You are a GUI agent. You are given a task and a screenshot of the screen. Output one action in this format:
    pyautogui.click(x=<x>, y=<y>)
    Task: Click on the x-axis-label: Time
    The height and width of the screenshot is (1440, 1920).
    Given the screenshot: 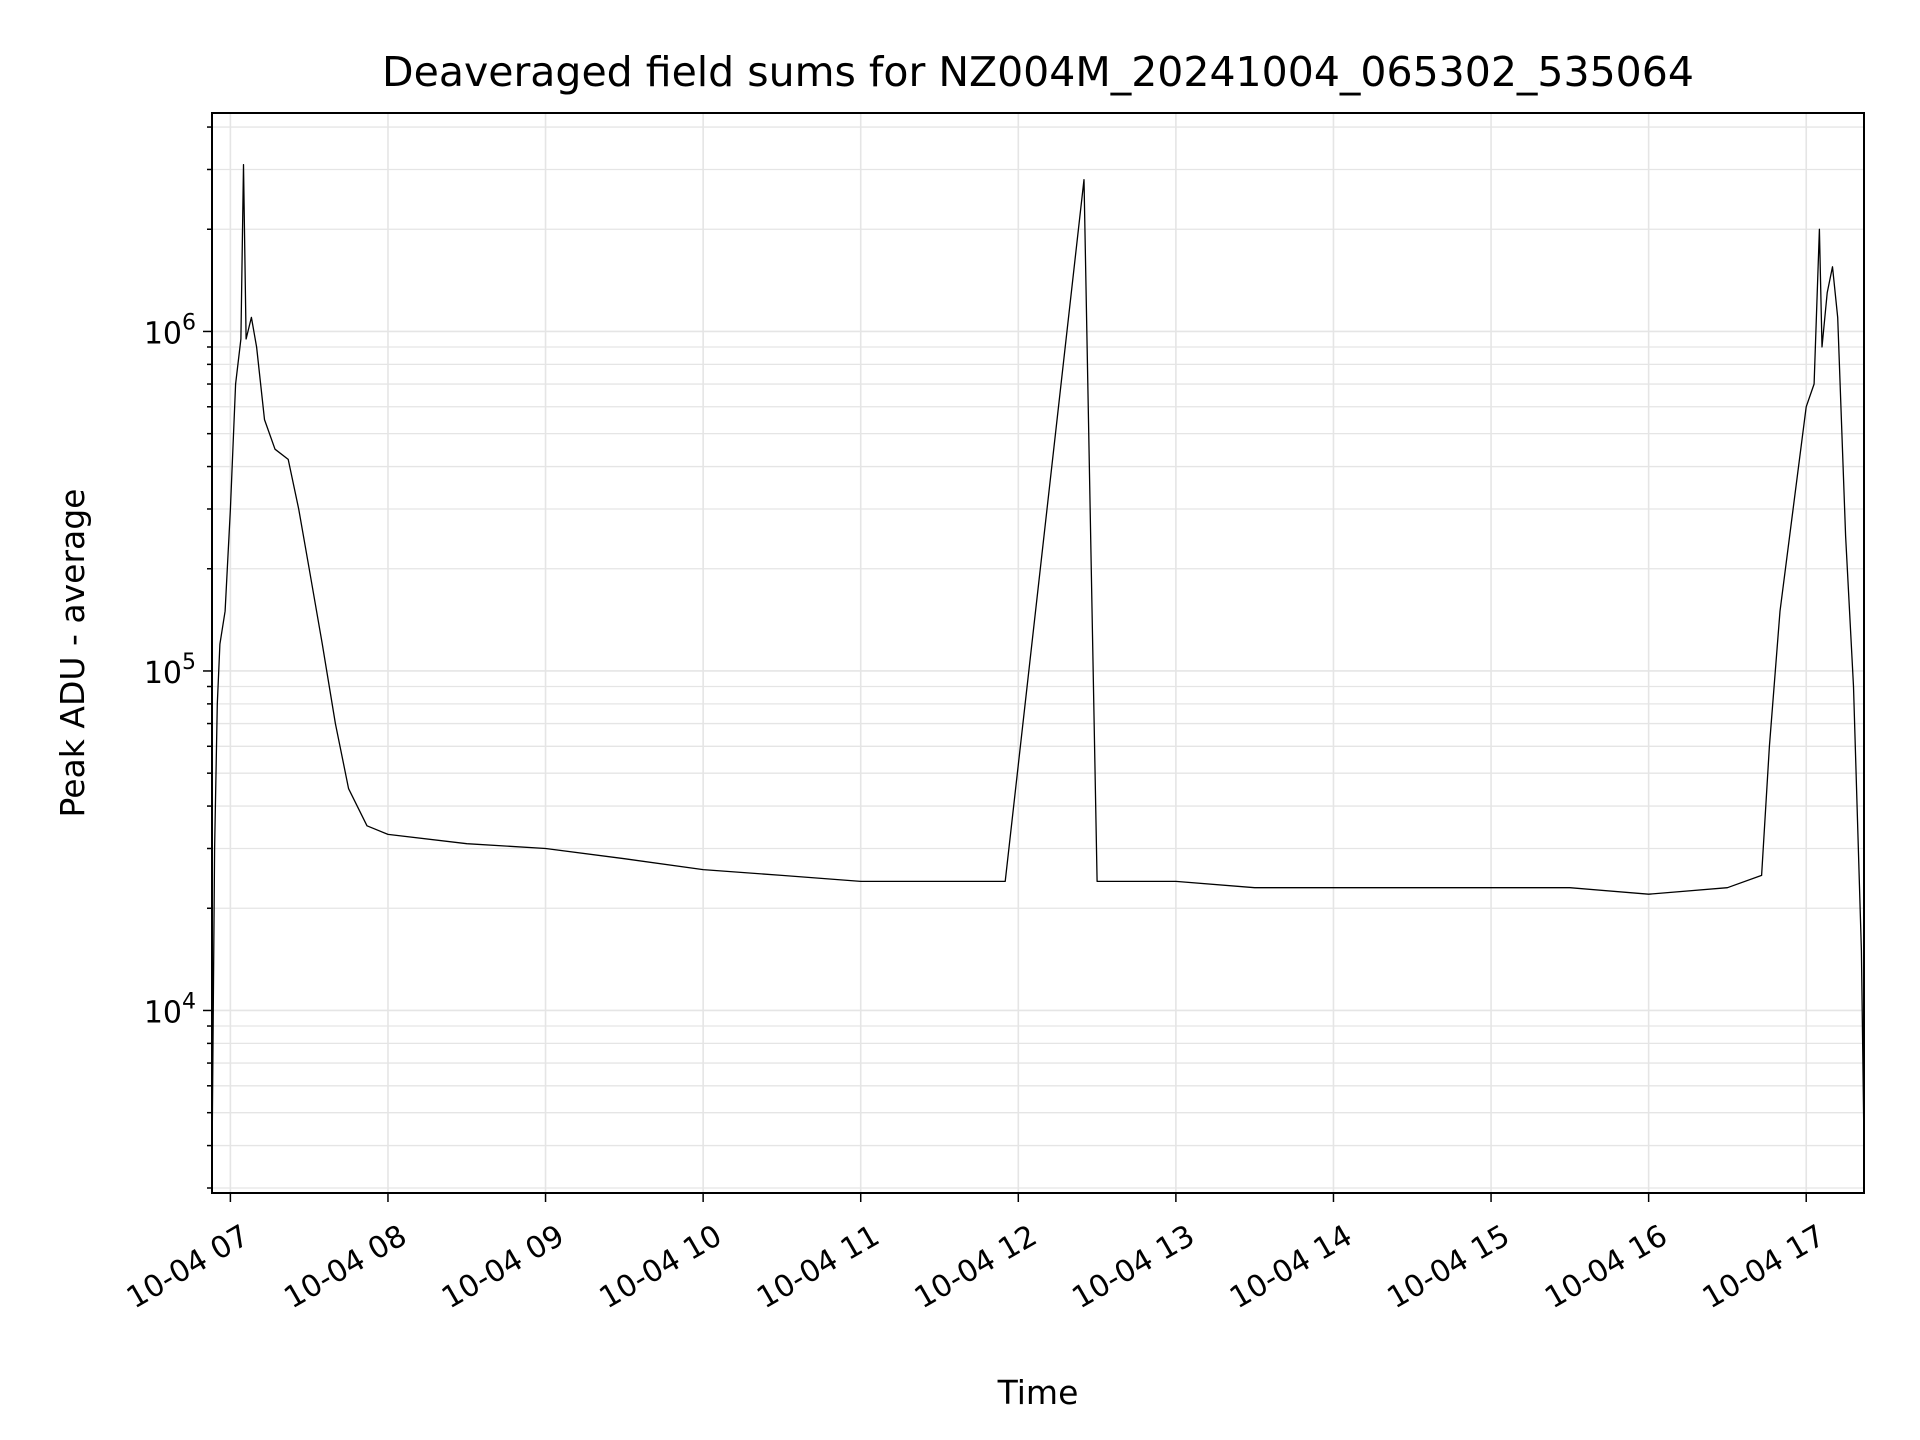 What is the action you would take?
    pyautogui.click(x=1038, y=1392)
    